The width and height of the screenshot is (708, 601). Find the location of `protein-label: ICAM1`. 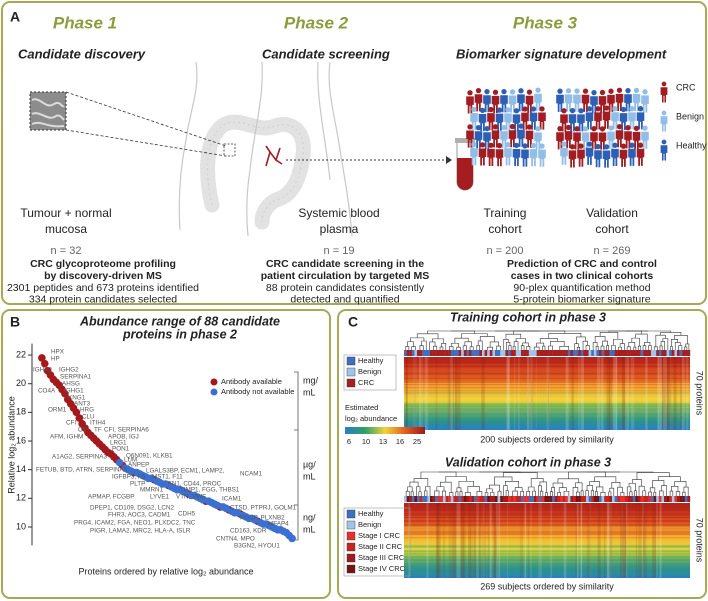

protein-label: ICAM1 is located at coordinates (232, 499).